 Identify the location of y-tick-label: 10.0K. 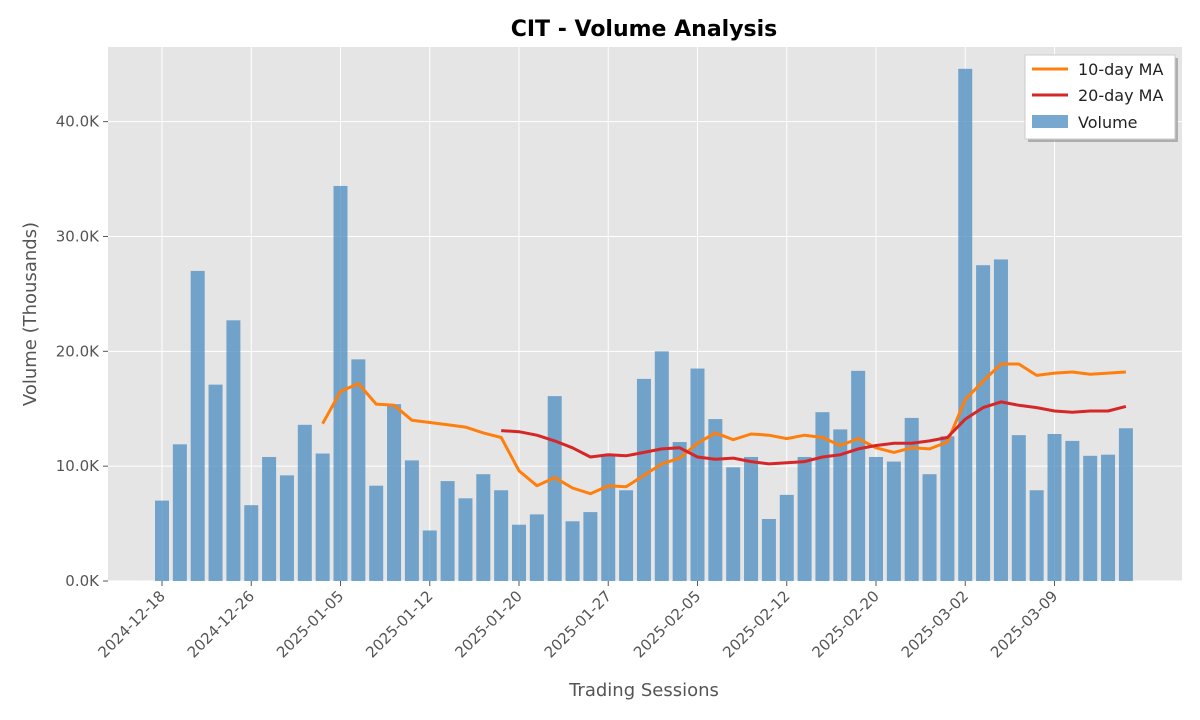
(78, 466).